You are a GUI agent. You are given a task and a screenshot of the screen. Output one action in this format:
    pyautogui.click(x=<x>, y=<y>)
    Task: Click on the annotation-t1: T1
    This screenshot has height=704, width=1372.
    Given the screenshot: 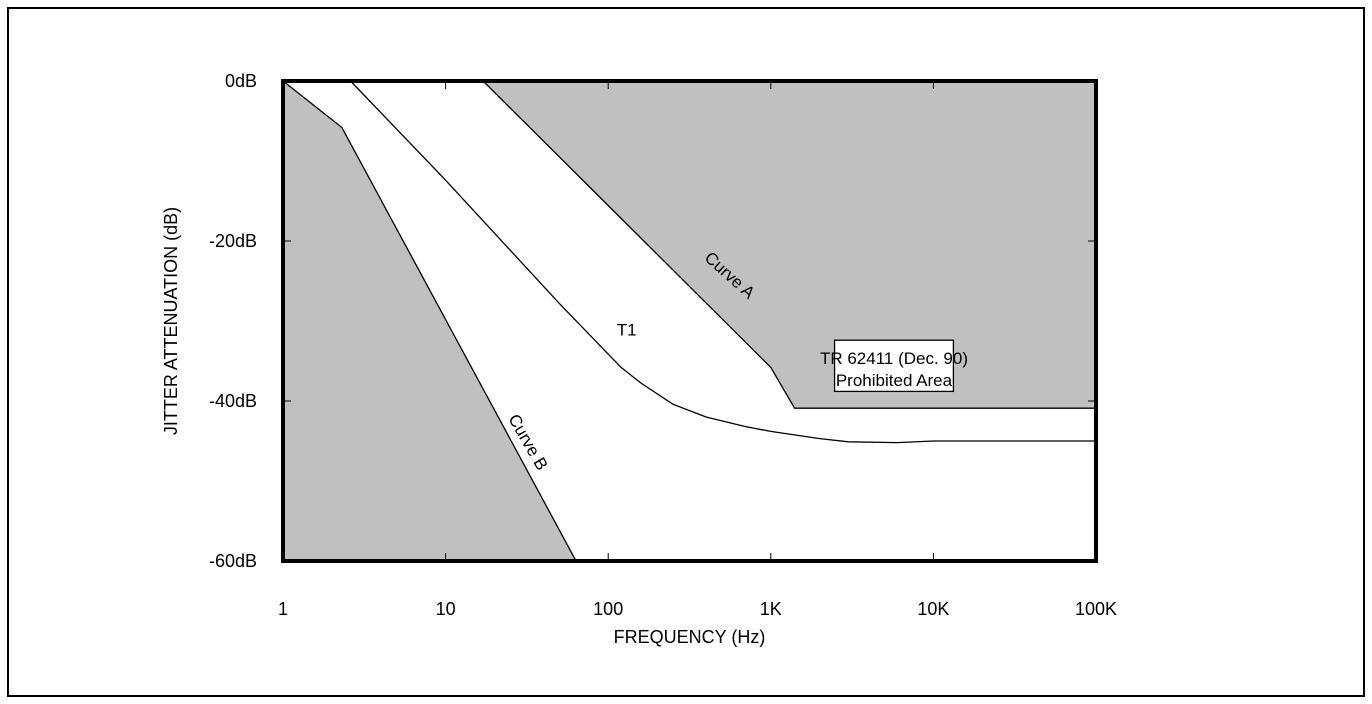 What is the action you would take?
    pyautogui.click(x=627, y=329)
    